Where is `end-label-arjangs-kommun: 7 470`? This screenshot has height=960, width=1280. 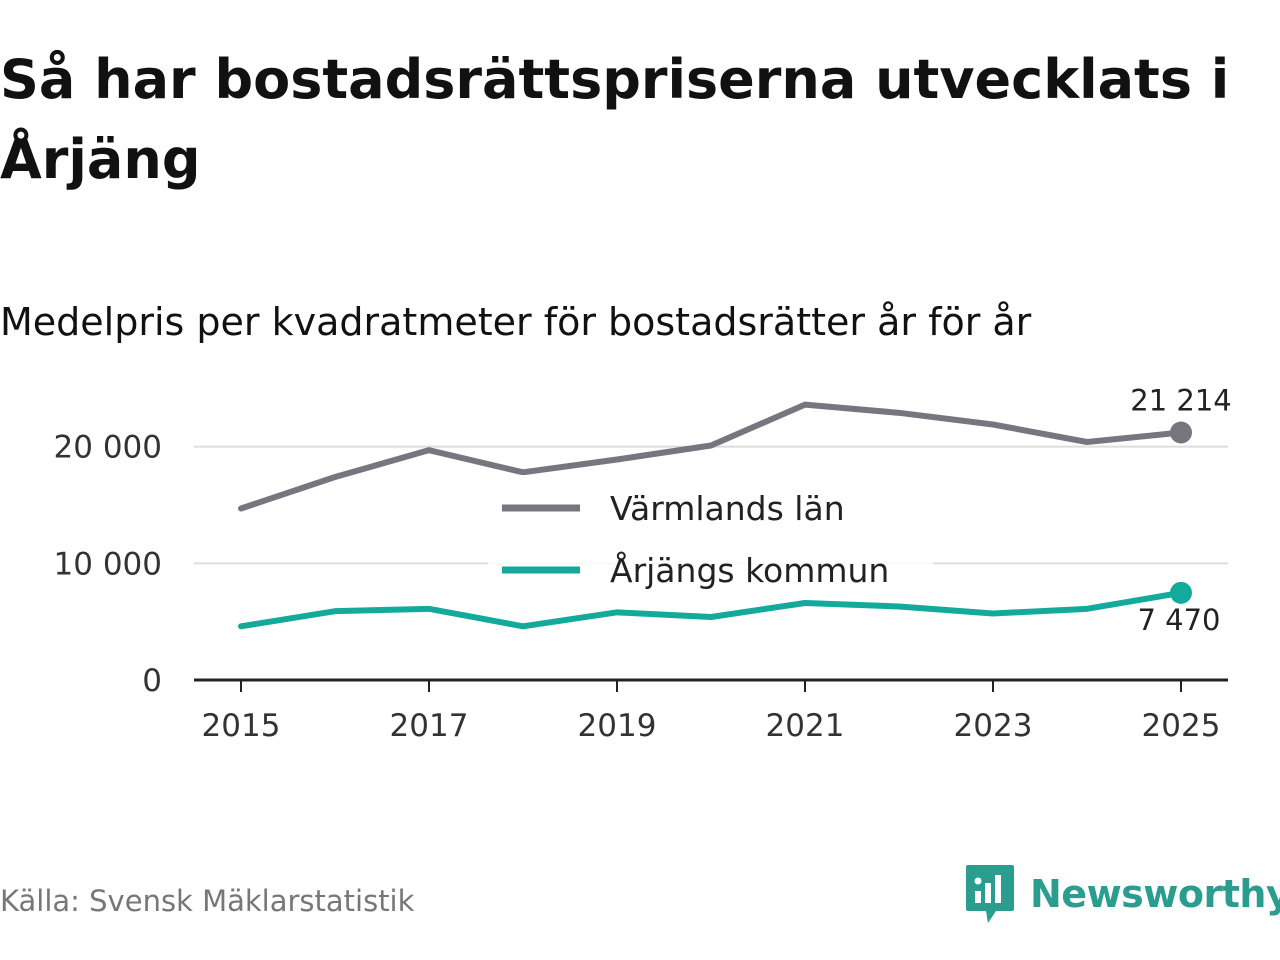 end-label-arjangs-kommun: 7 470 is located at coordinates (1178, 620).